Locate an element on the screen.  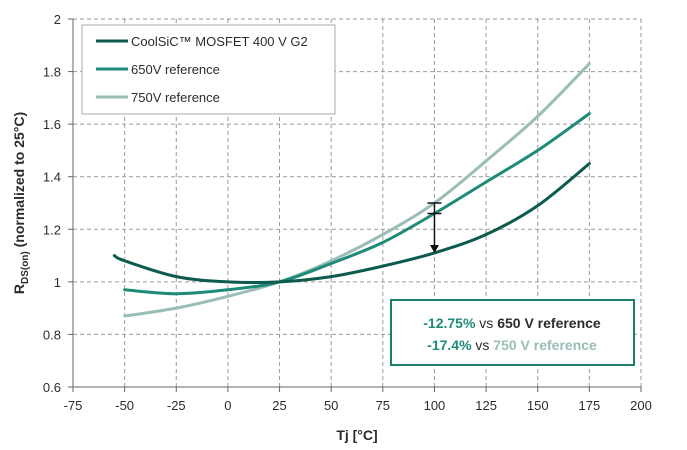
y-tick-label: 1.2 is located at coordinates (52, 229).